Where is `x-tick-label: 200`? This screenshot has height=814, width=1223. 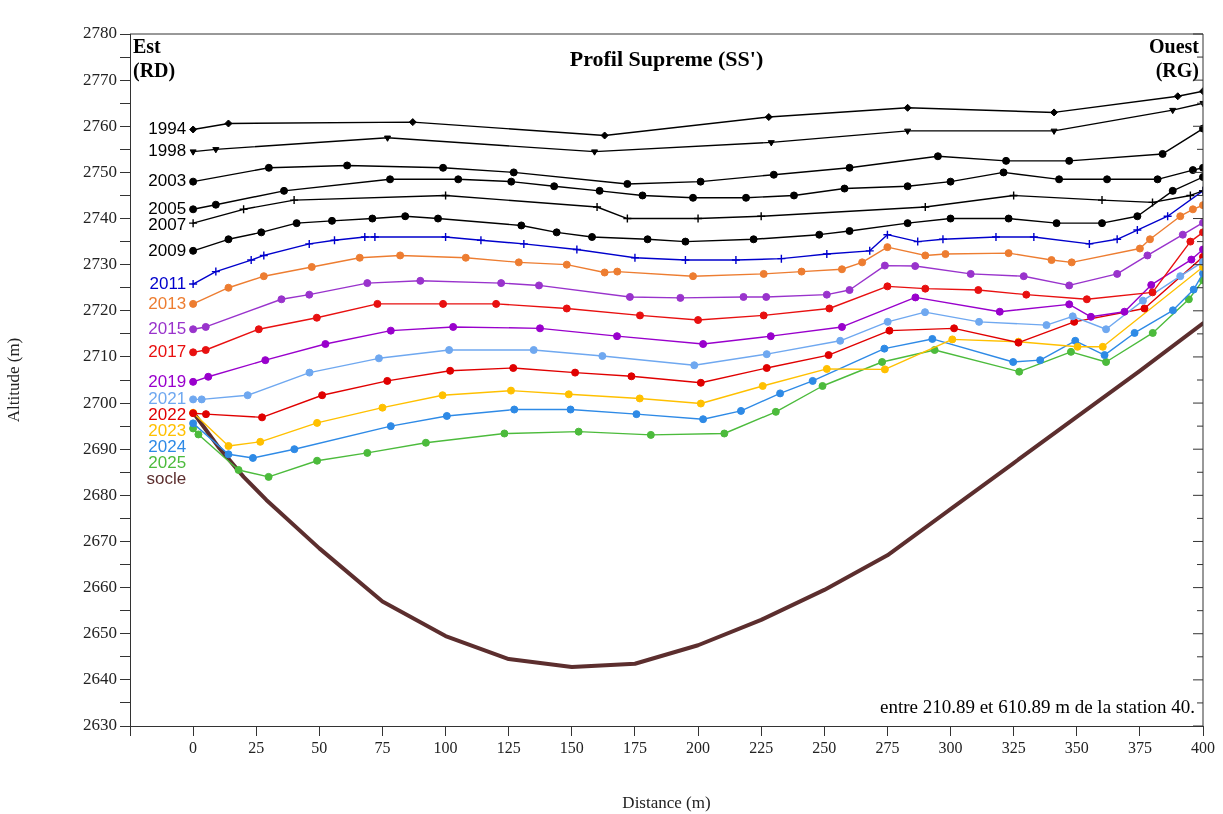
x-tick-label: 200 is located at coordinates (698, 747).